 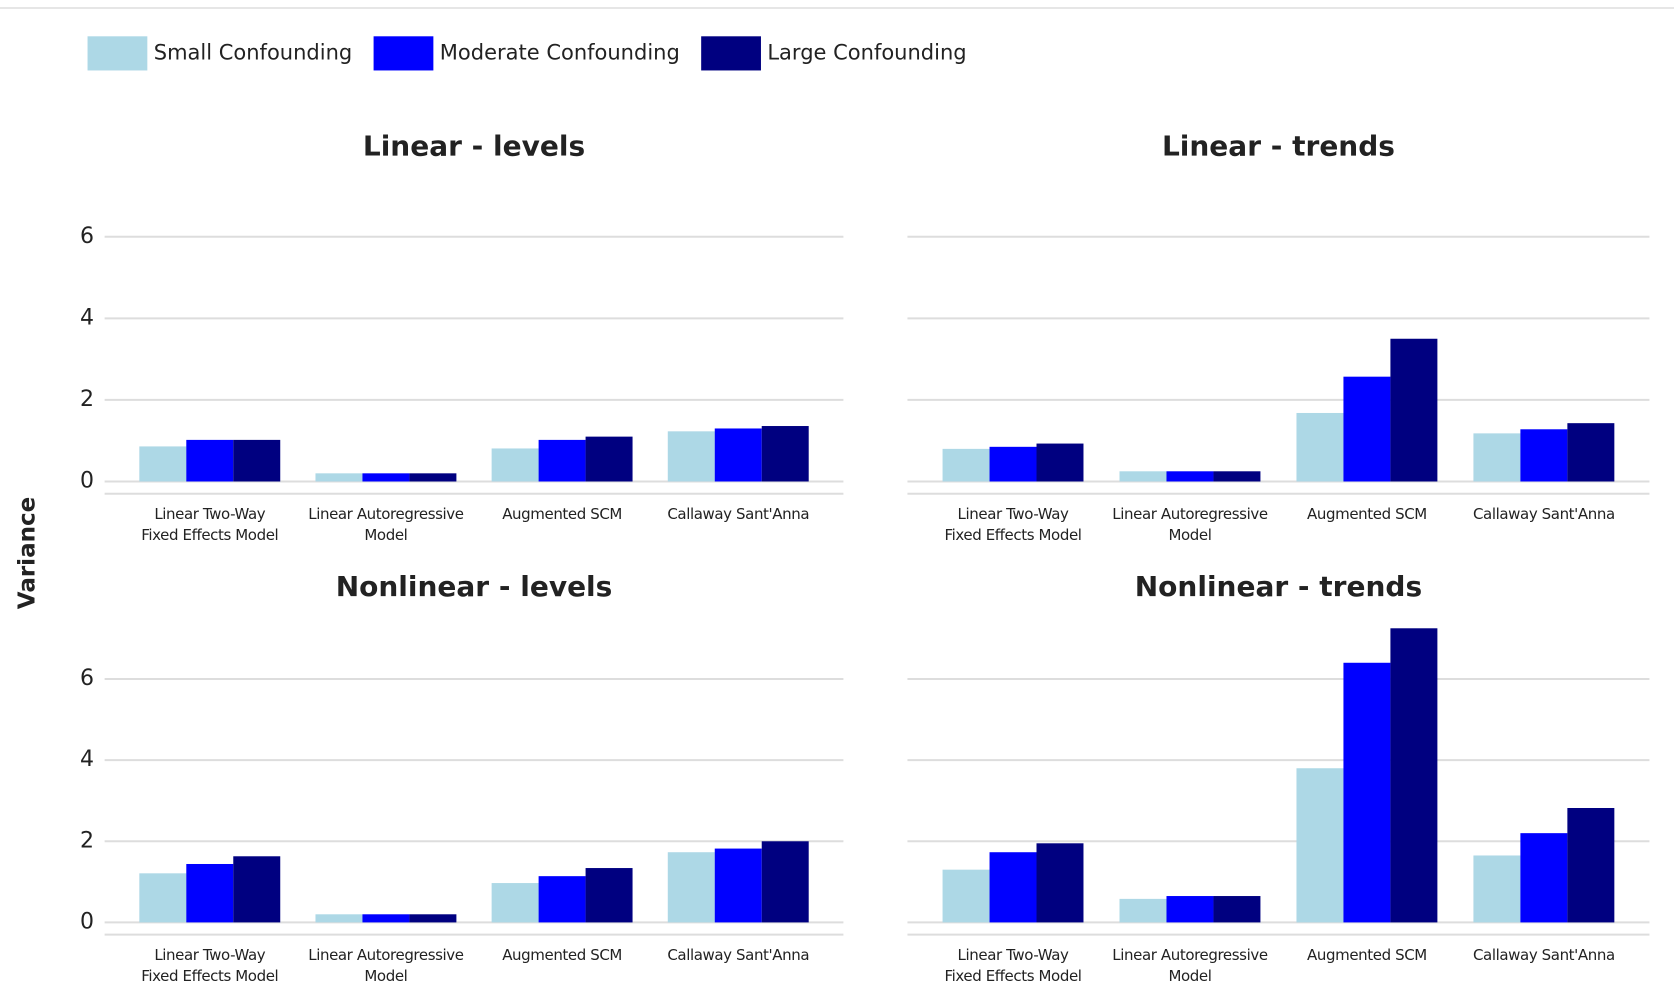 I want to click on panel-title: Linear - trends, so click(x=1278, y=145).